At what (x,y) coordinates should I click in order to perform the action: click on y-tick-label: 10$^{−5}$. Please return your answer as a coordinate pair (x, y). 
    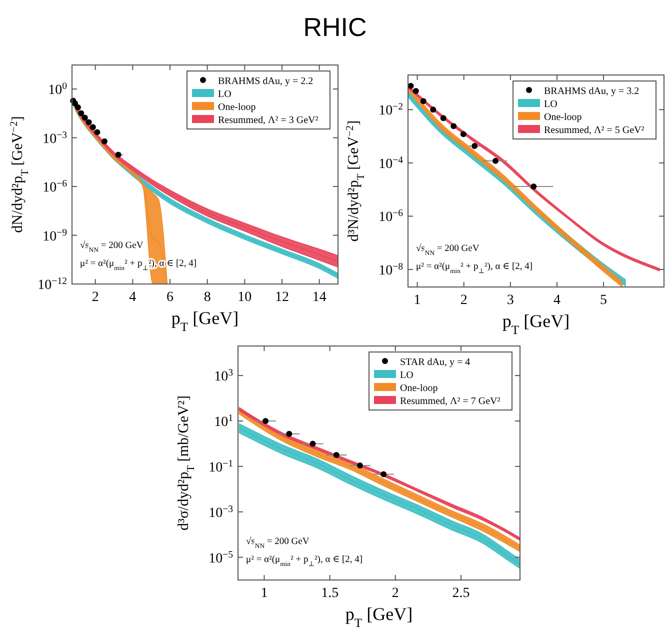
    Looking at the image, I should click on (221, 557).